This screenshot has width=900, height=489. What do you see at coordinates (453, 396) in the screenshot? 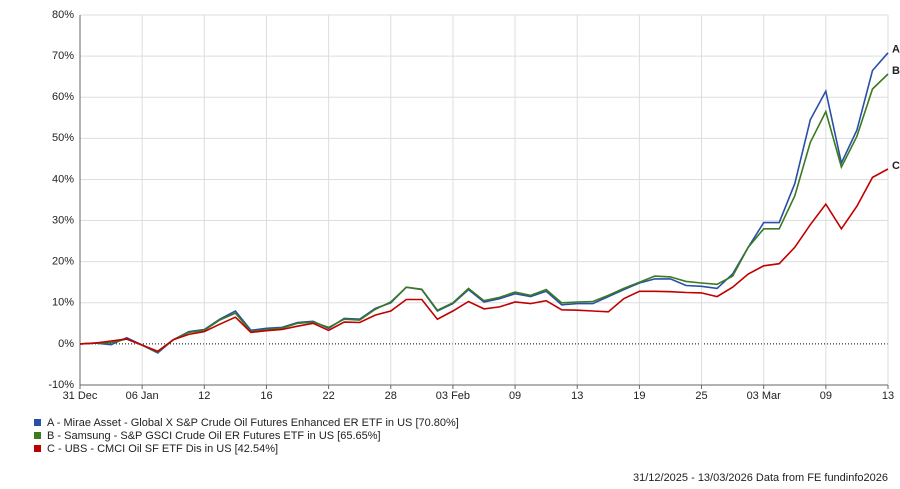
I see `x-tick-label: 03 Feb` at bounding box center [453, 396].